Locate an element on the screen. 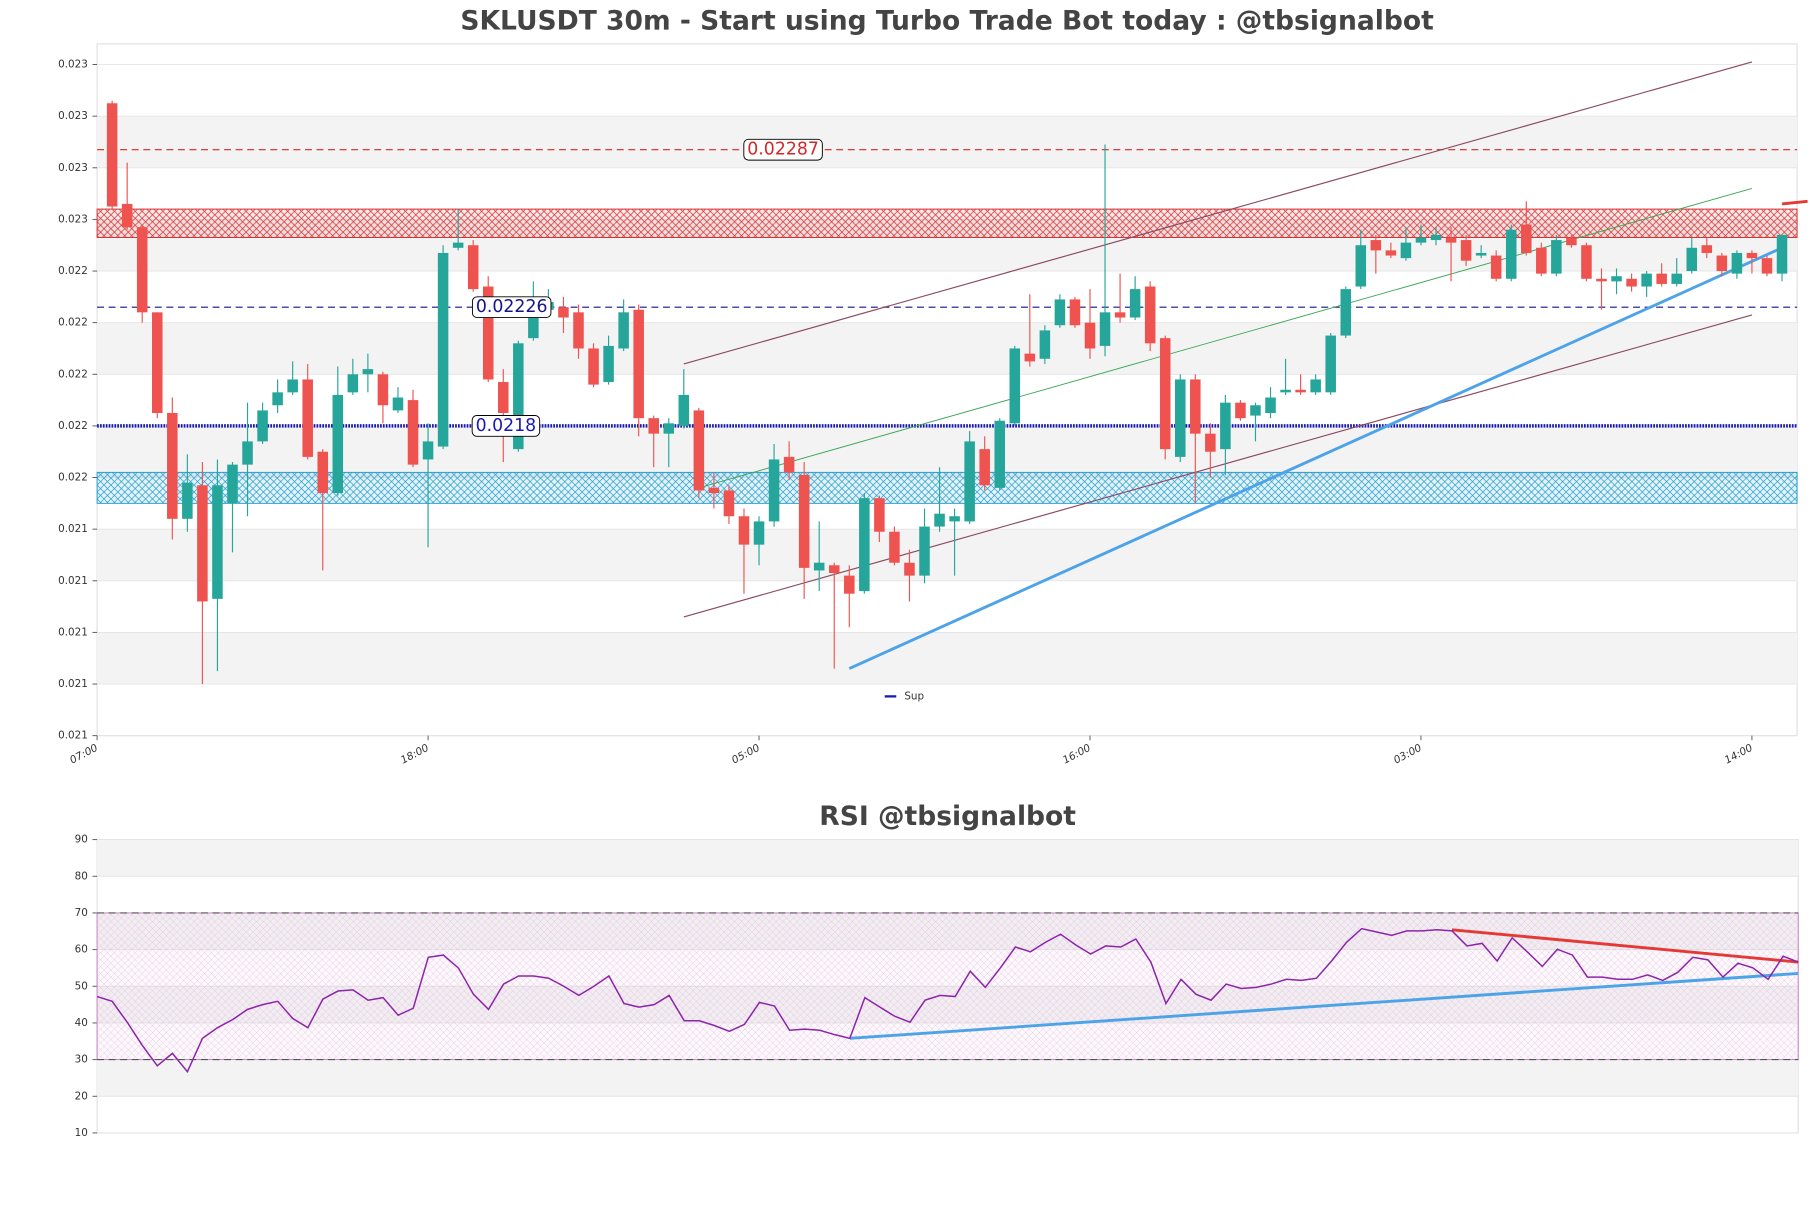 This screenshot has width=1811, height=1208. level-label: 0.02287 is located at coordinates (783, 150).